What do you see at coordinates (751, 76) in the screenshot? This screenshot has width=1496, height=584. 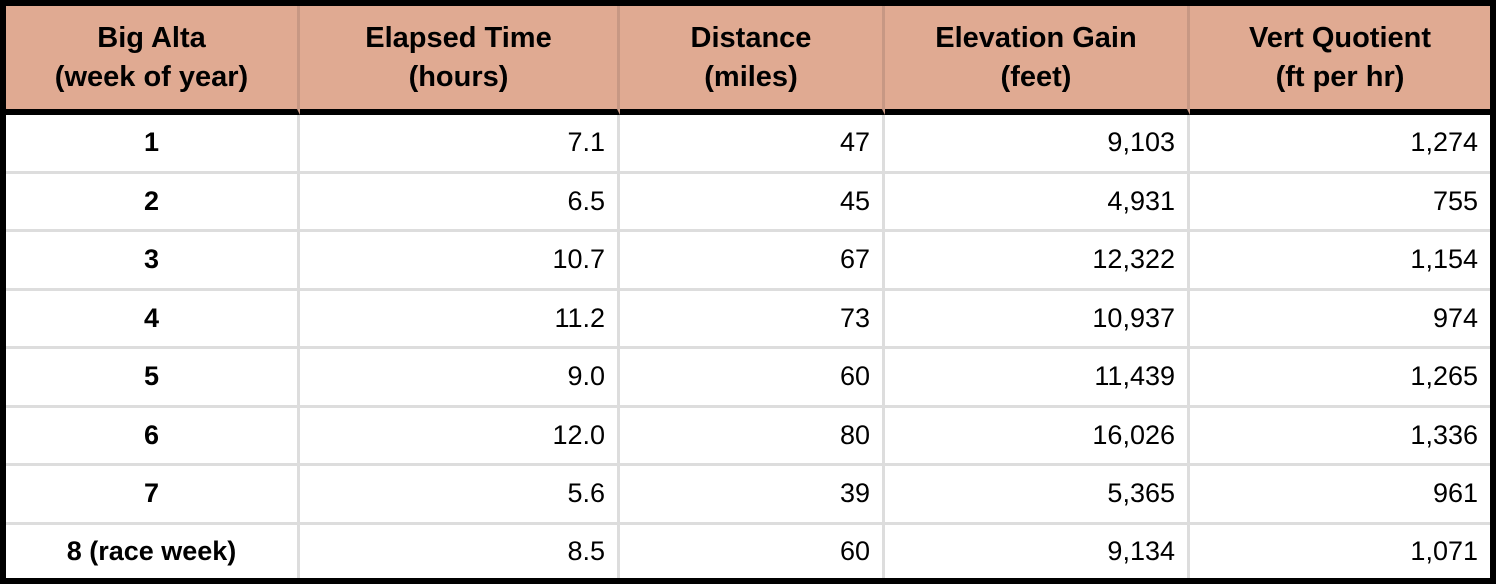 I see `header-unit: (miles)` at bounding box center [751, 76].